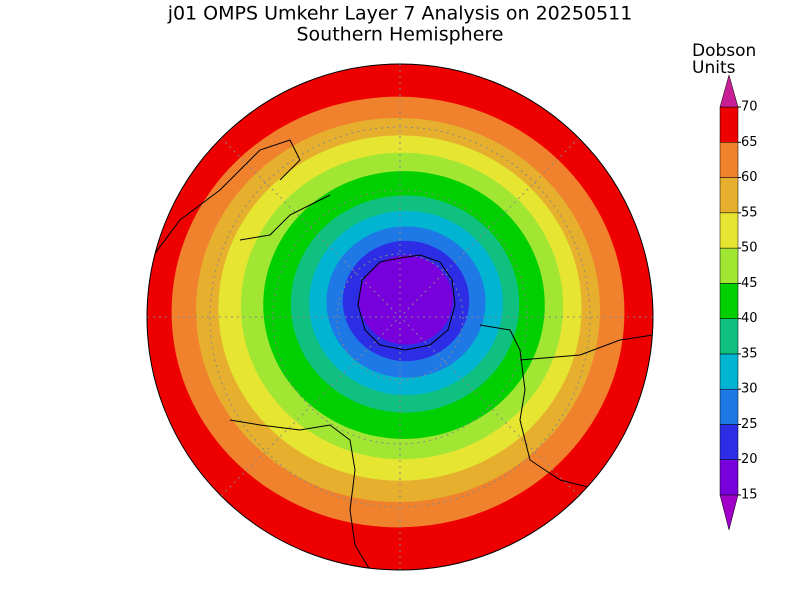  Describe the element at coordinates (749, 177) in the screenshot. I see `colorbar-tick-label: 60` at that location.